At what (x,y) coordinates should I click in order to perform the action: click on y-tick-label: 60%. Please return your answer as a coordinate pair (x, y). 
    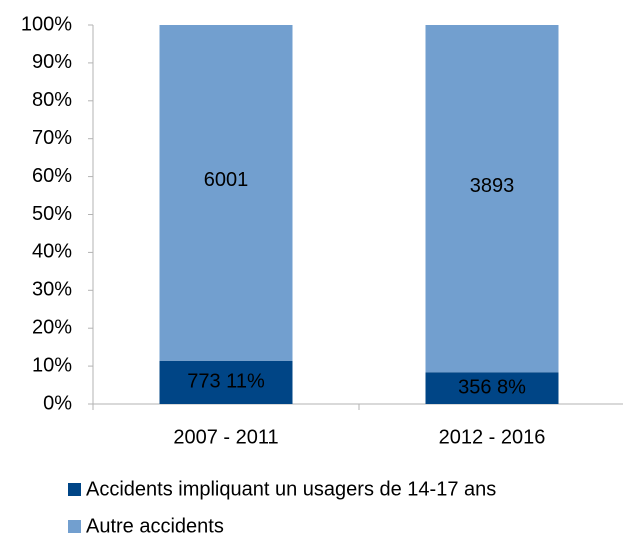
    Looking at the image, I should click on (52, 176).